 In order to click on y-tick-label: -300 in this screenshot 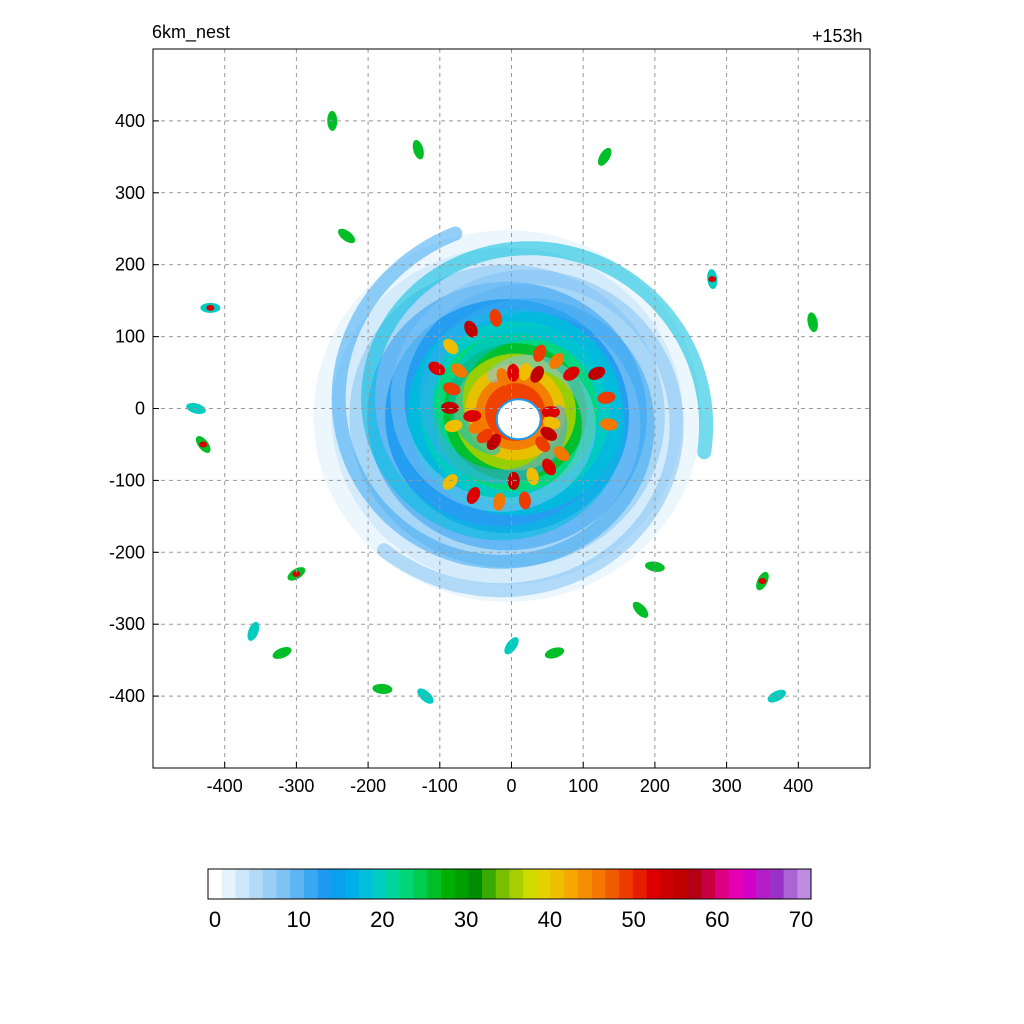, I will do `click(127, 624)`.